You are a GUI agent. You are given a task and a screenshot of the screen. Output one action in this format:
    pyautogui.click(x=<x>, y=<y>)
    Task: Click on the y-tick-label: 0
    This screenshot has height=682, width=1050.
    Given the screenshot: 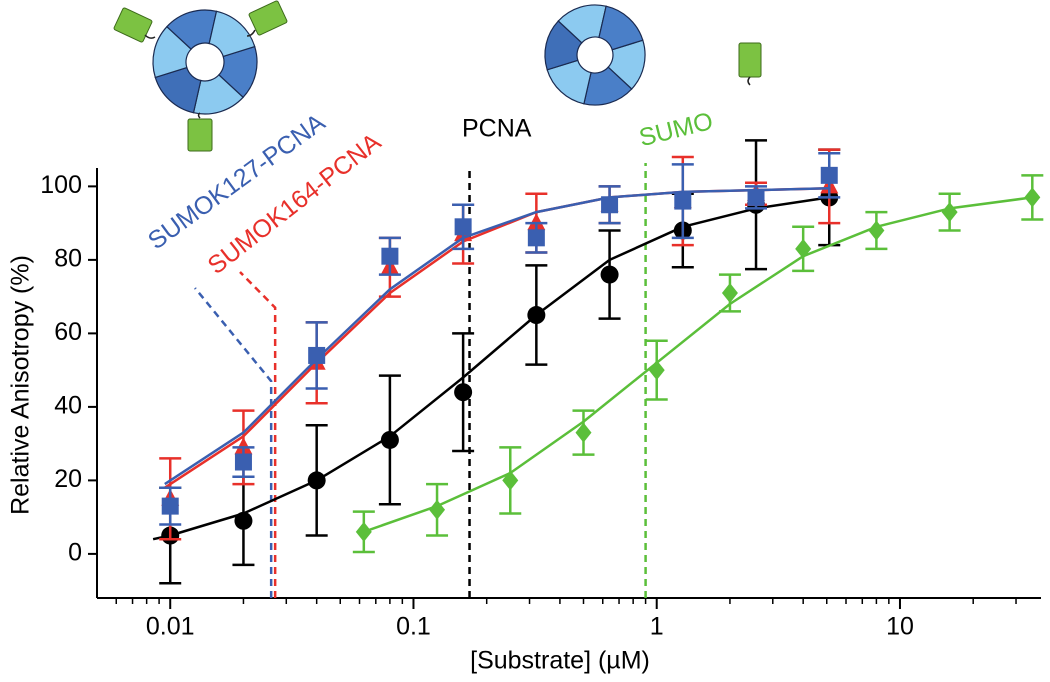 What is the action you would take?
    pyautogui.click(x=75, y=553)
    